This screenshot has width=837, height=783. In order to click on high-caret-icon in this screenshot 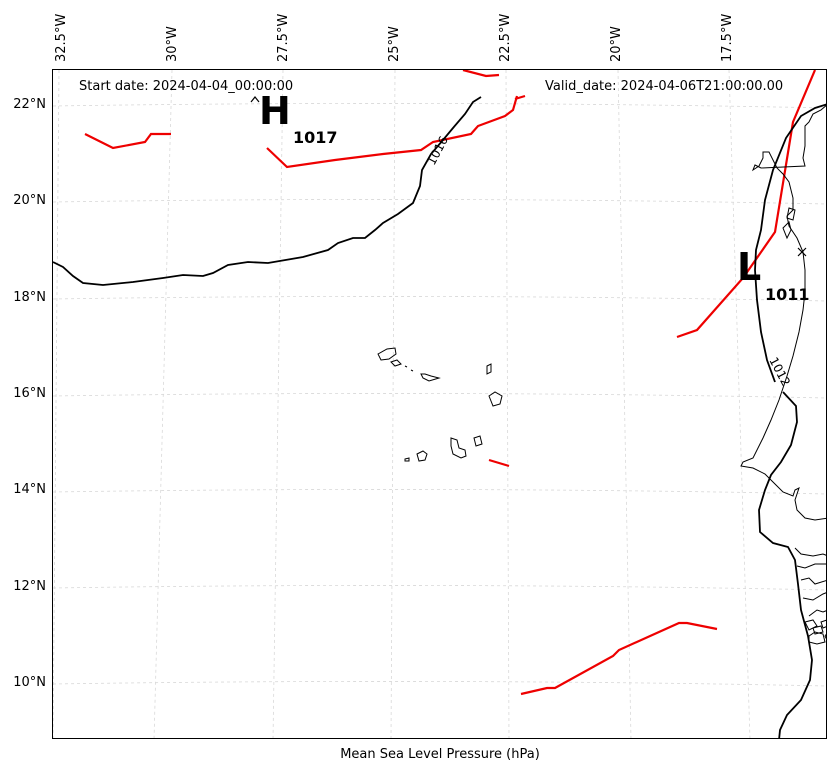, I will do `click(255, 99)`.